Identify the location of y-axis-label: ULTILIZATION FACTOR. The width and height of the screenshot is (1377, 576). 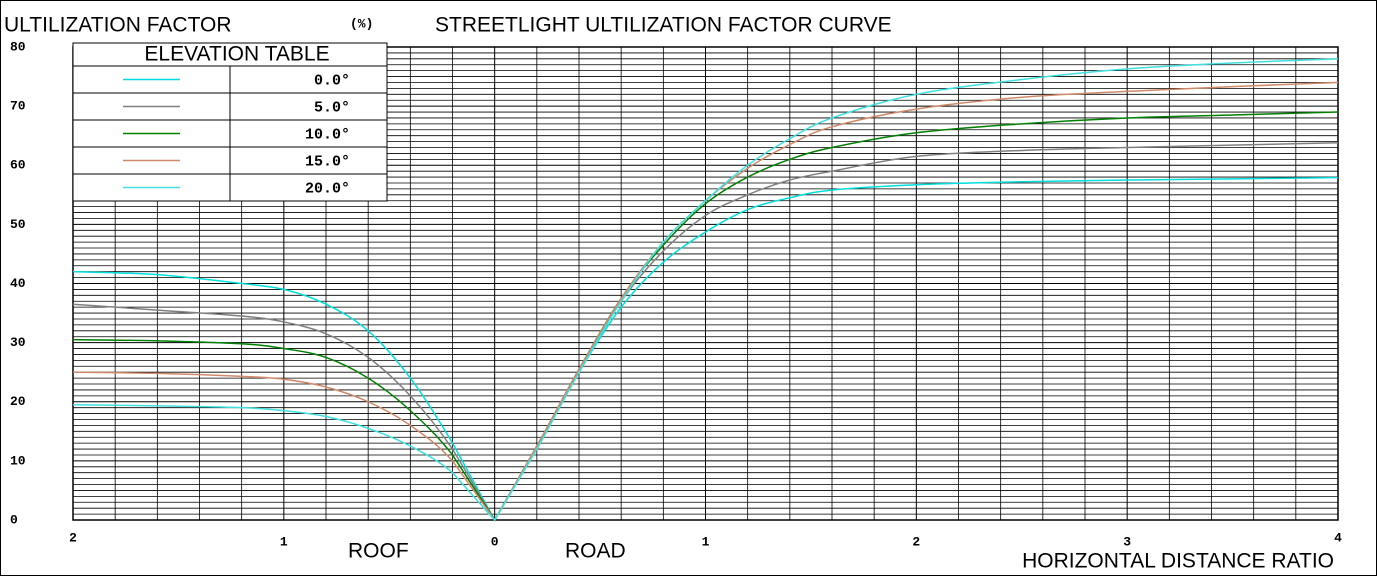
(118, 25).